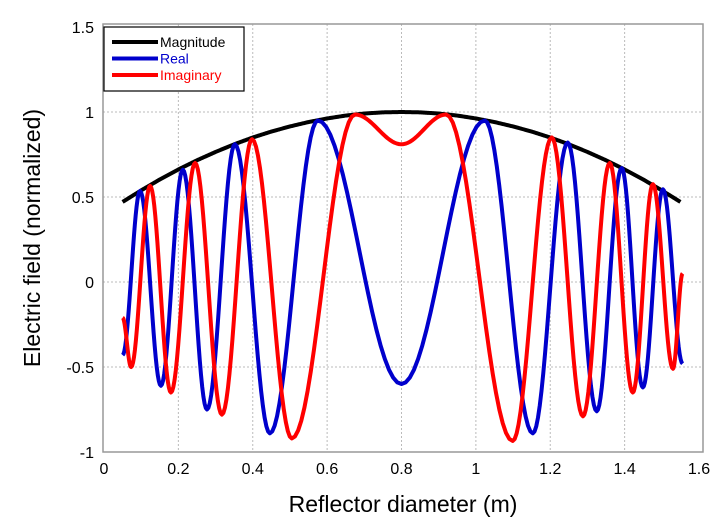 This screenshot has height=530, width=719. What do you see at coordinates (89, 283) in the screenshot?
I see `y-tick-label: 0` at bounding box center [89, 283].